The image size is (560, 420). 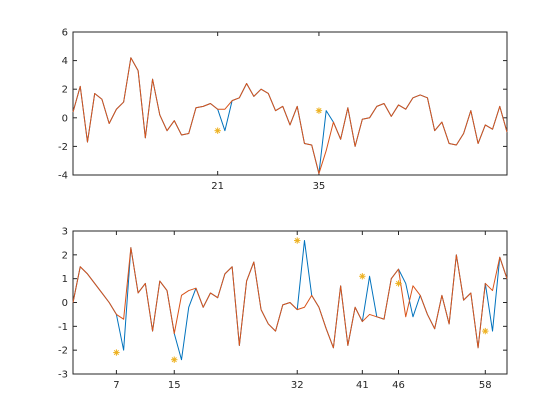 What do you see at coordinates (63, 375) in the screenshot?
I see `y-tick-label: -3` at bounding box center [63, 375].